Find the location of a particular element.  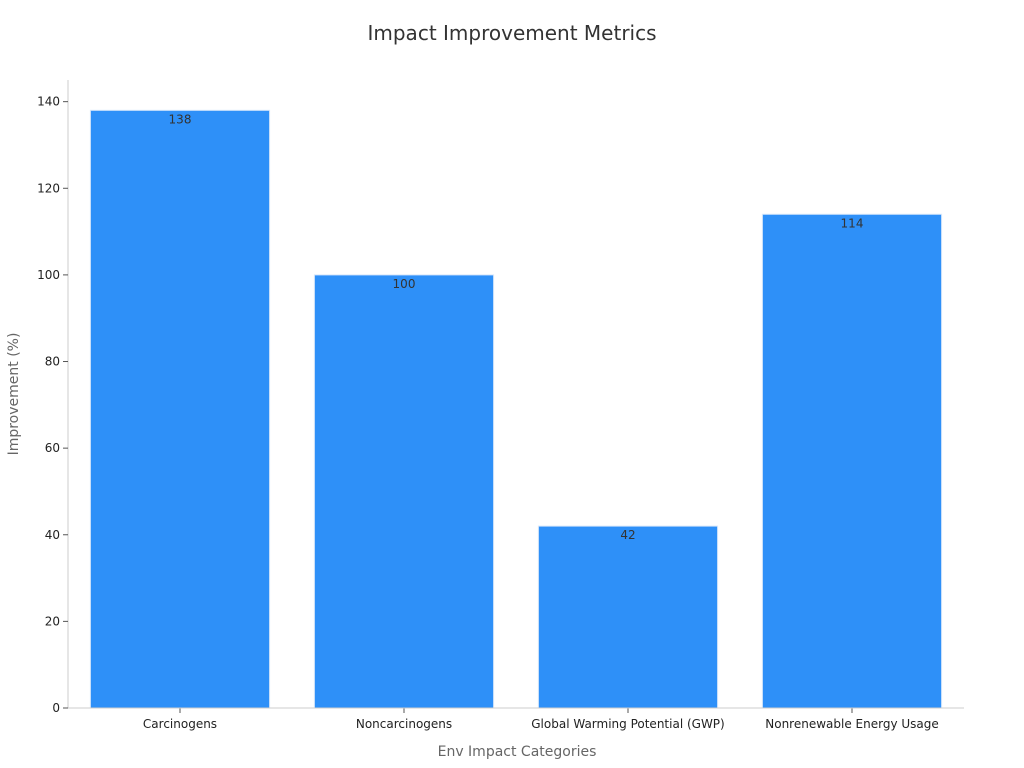

y-axis: 0 20 40 60 80 100 120 140 is located at coordinates (53, 397).